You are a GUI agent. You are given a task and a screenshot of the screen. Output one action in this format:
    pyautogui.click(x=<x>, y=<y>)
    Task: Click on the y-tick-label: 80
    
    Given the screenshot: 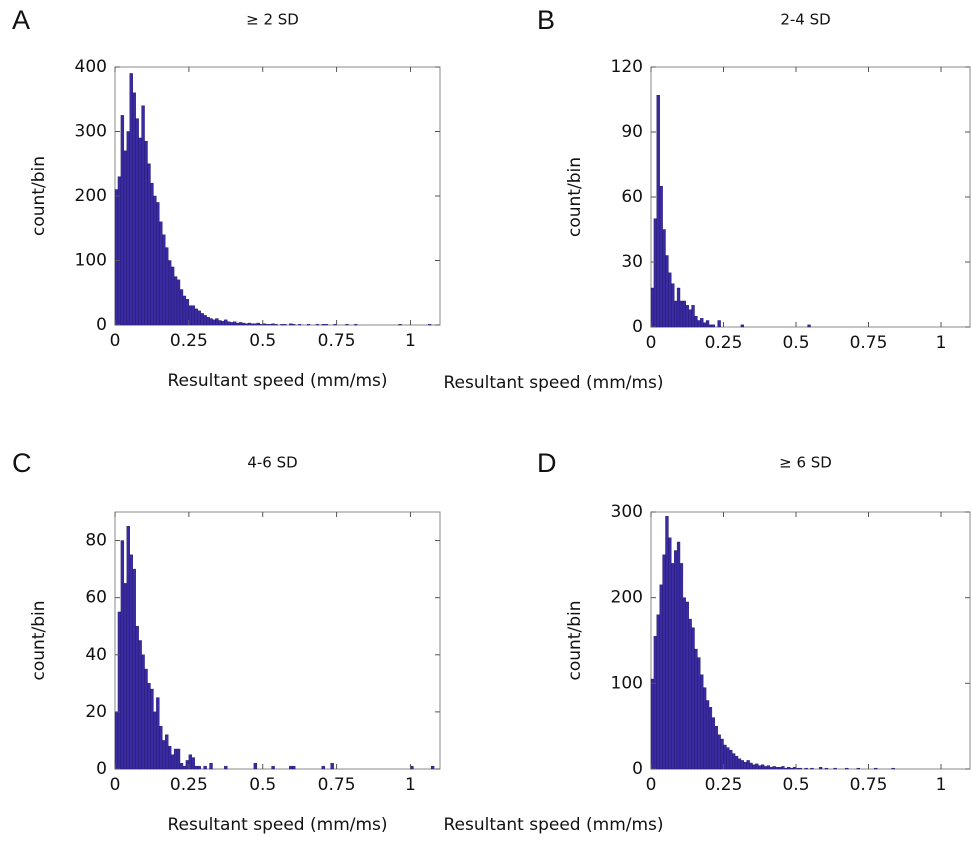 What is the action you would take?
    pyautogui.click(x=96, y=541)
    